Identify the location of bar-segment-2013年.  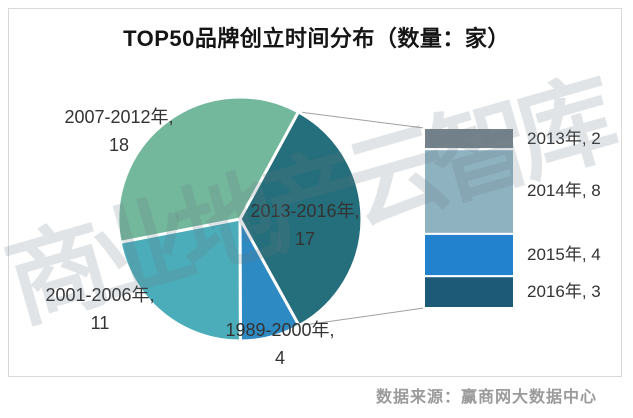
(469, 139).